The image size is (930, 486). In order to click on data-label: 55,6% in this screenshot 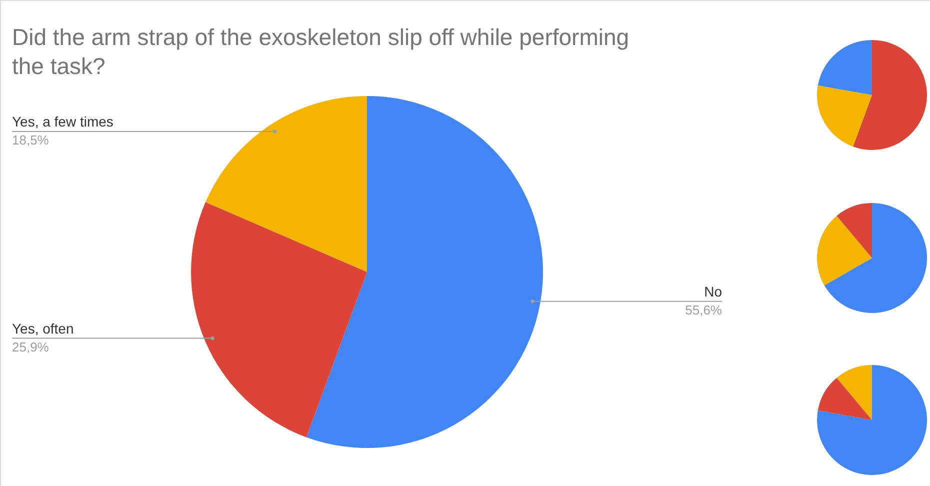, I will do `click(703, 310)`.